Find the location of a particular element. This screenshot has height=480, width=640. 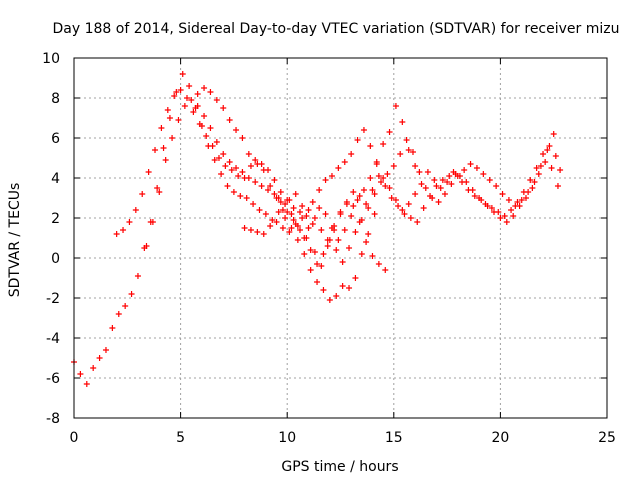

y-tick-label-8: 8 is located at coordinates (55, 99).